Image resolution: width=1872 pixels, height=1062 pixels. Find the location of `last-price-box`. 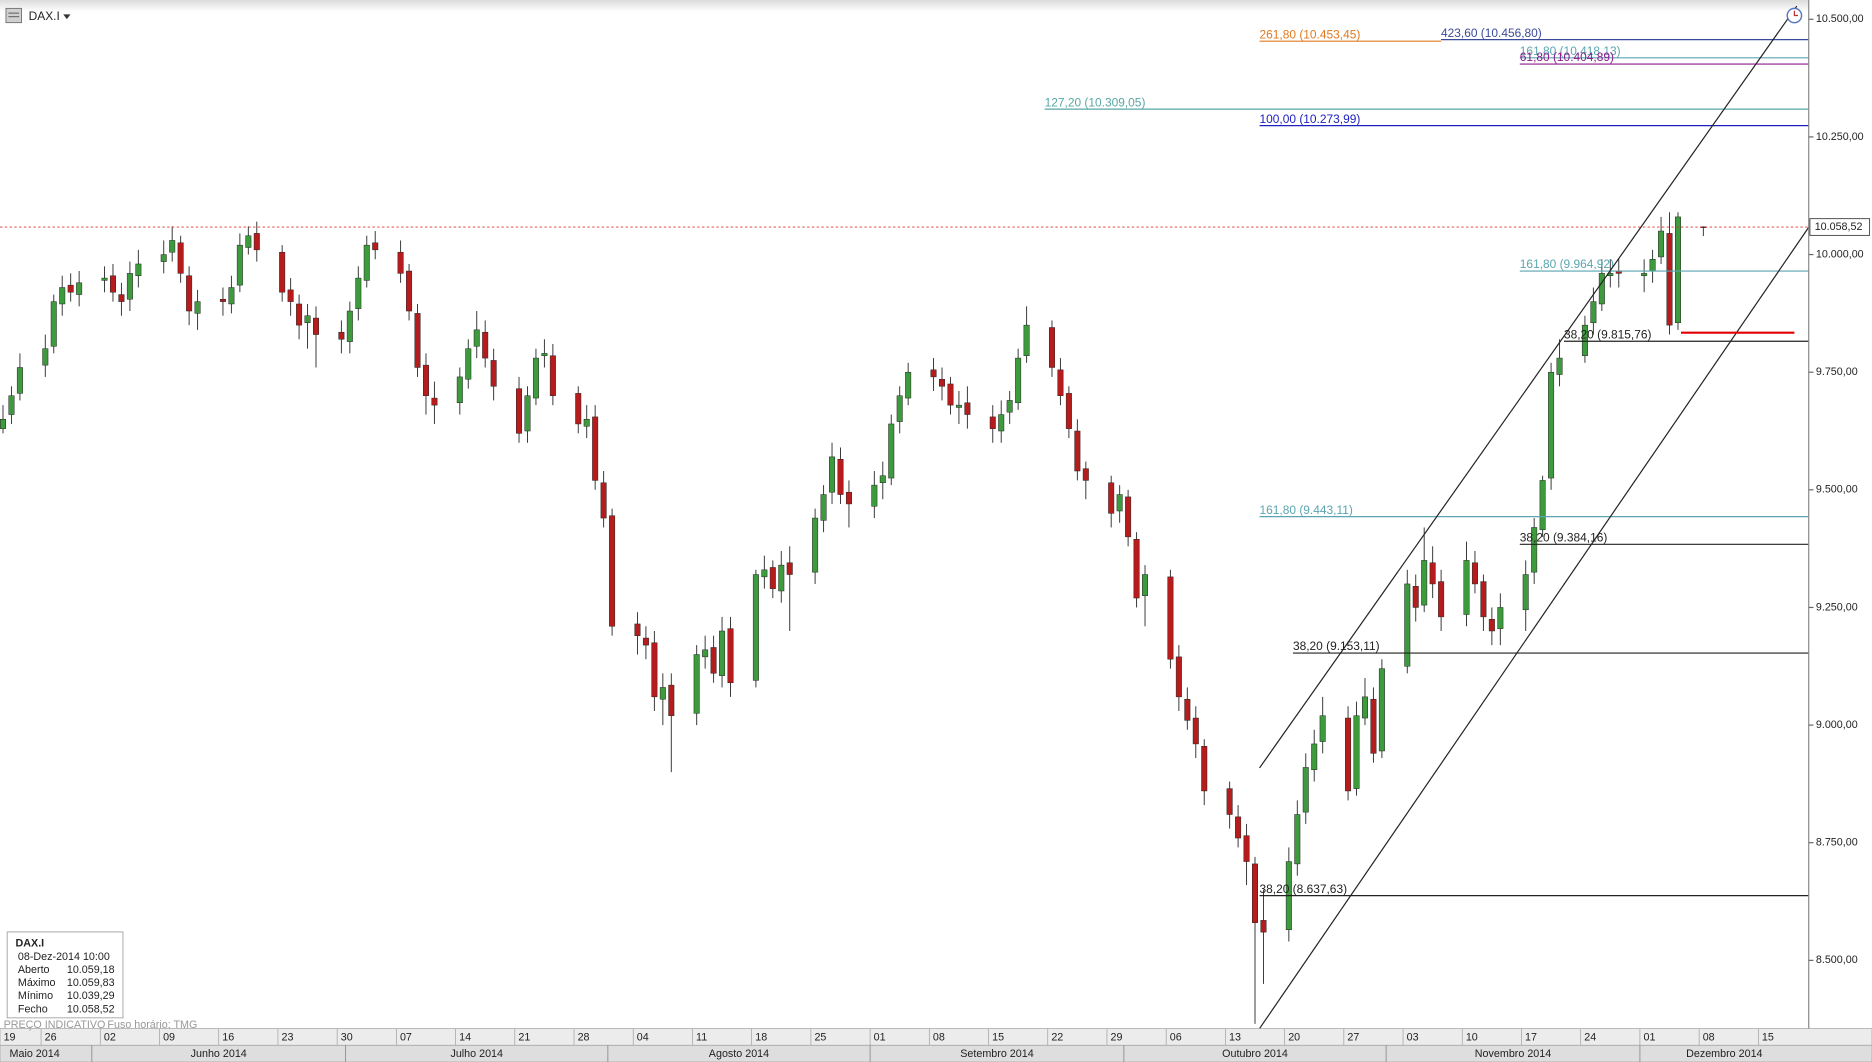

last-price-box is located at coordinates (1840, 227).